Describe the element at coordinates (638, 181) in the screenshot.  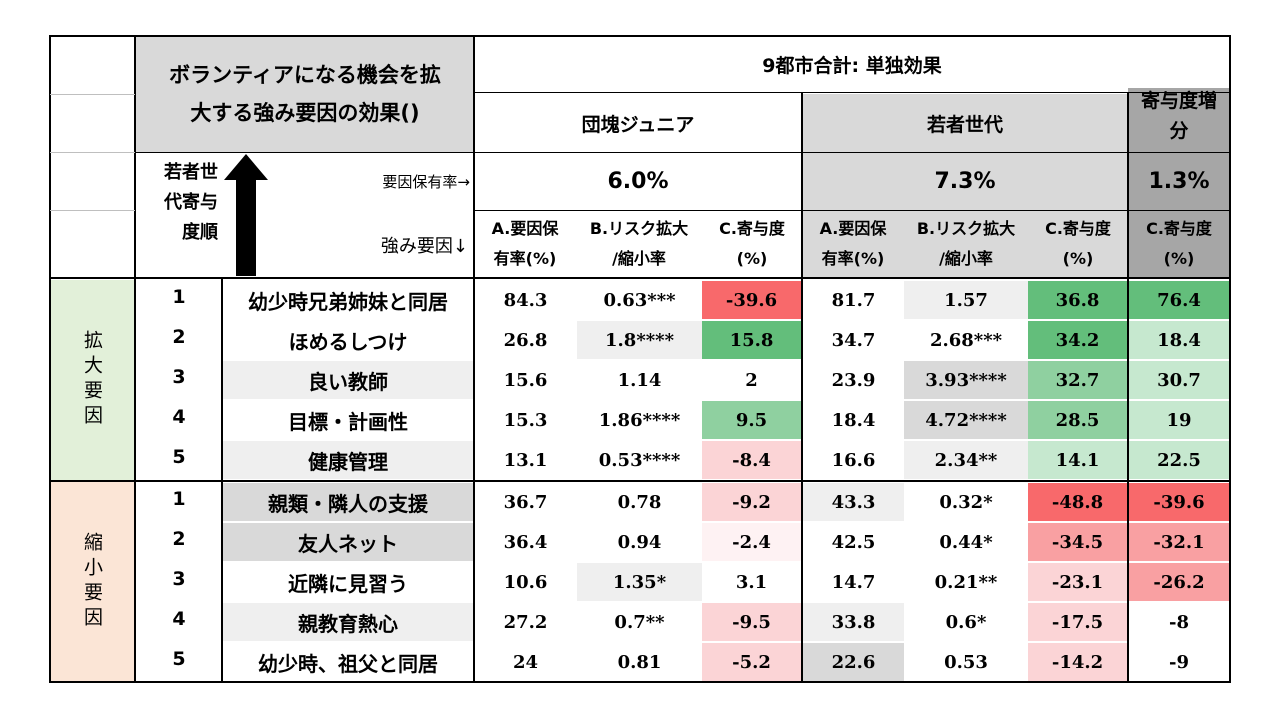
I see `rate-dankai-junior: 6.0%` at that location.